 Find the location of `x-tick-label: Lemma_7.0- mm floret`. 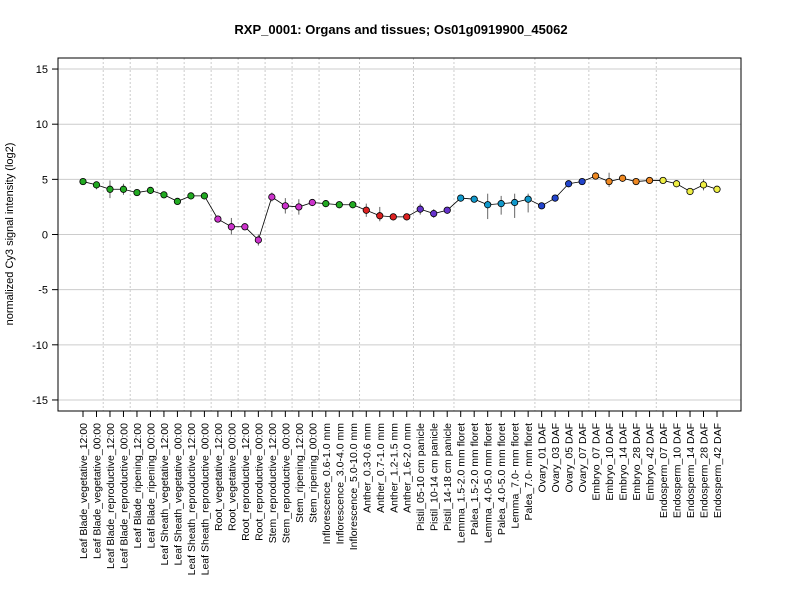

x-tick-label: Lemma_7.0- mm floret is located at coordinates (516, 476).